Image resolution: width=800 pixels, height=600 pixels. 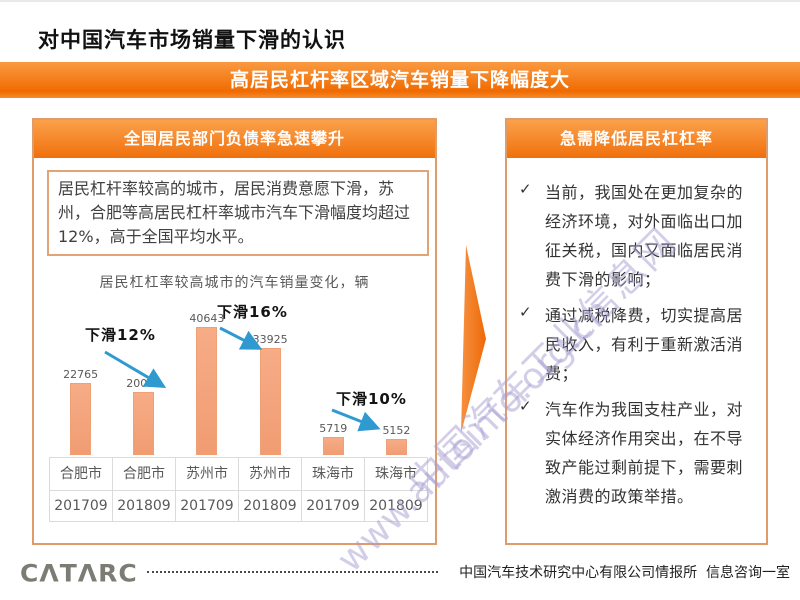 What do you see at coordinates (396, 376) in the screenshot?
I see `chart-column: 5152` at bounding box center [396, 376].